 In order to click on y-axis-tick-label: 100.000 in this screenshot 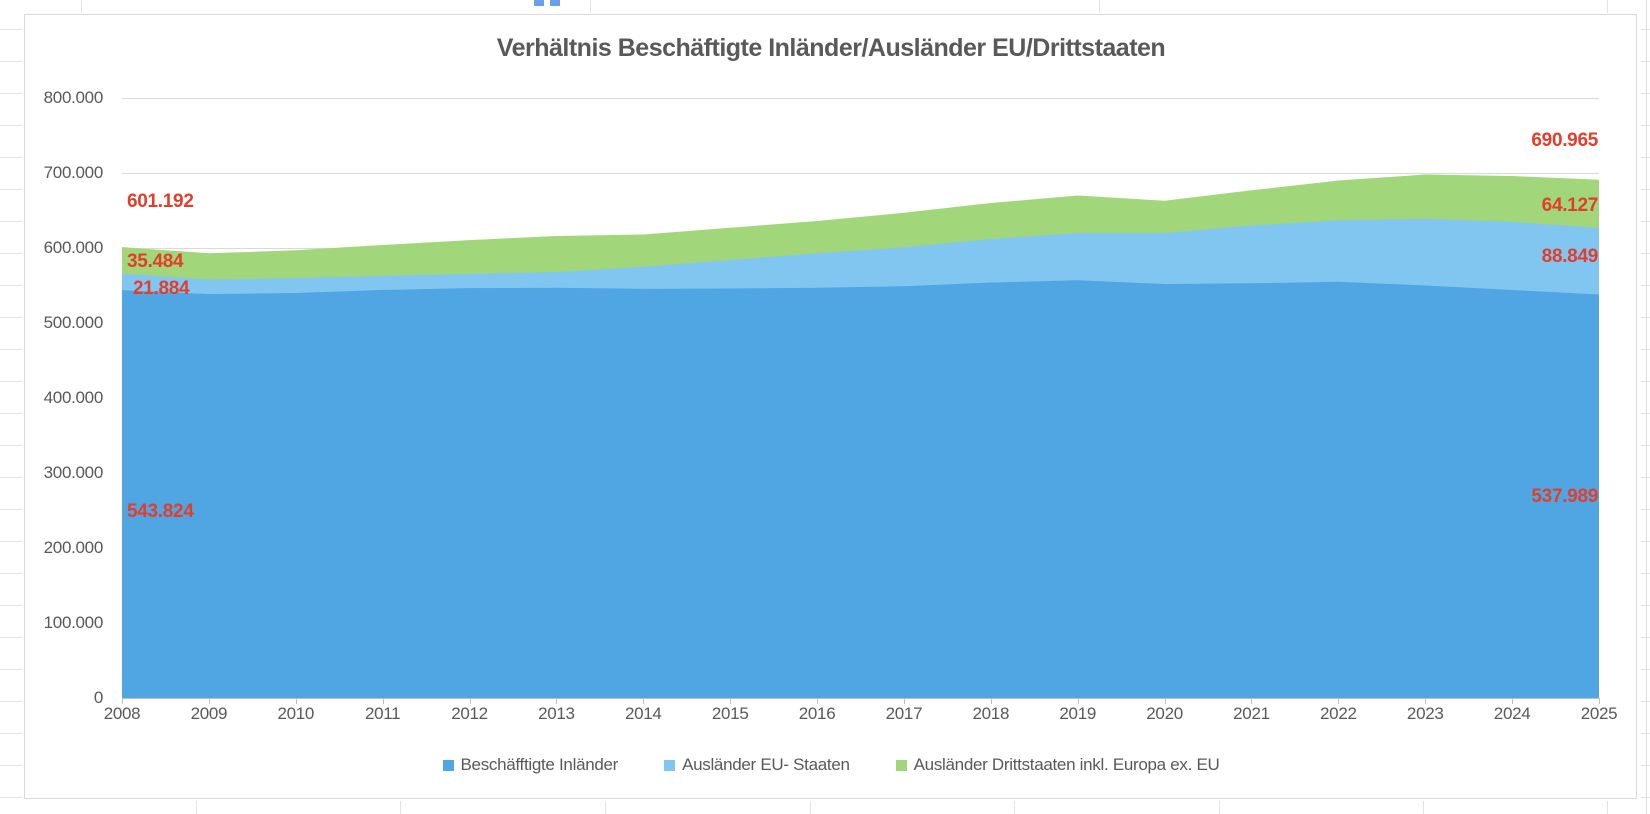, I will do `click(73, 622)`.